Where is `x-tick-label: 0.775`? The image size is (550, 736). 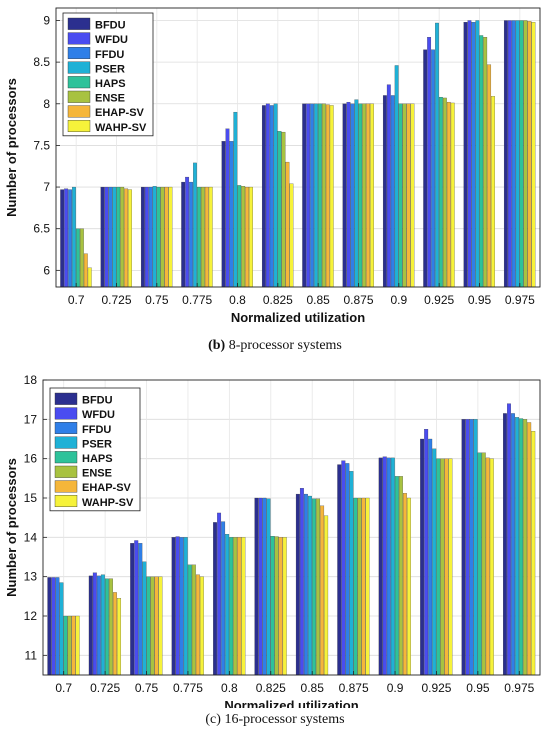 x-tick-label: 0.775 is located at coordinates (188, 688).